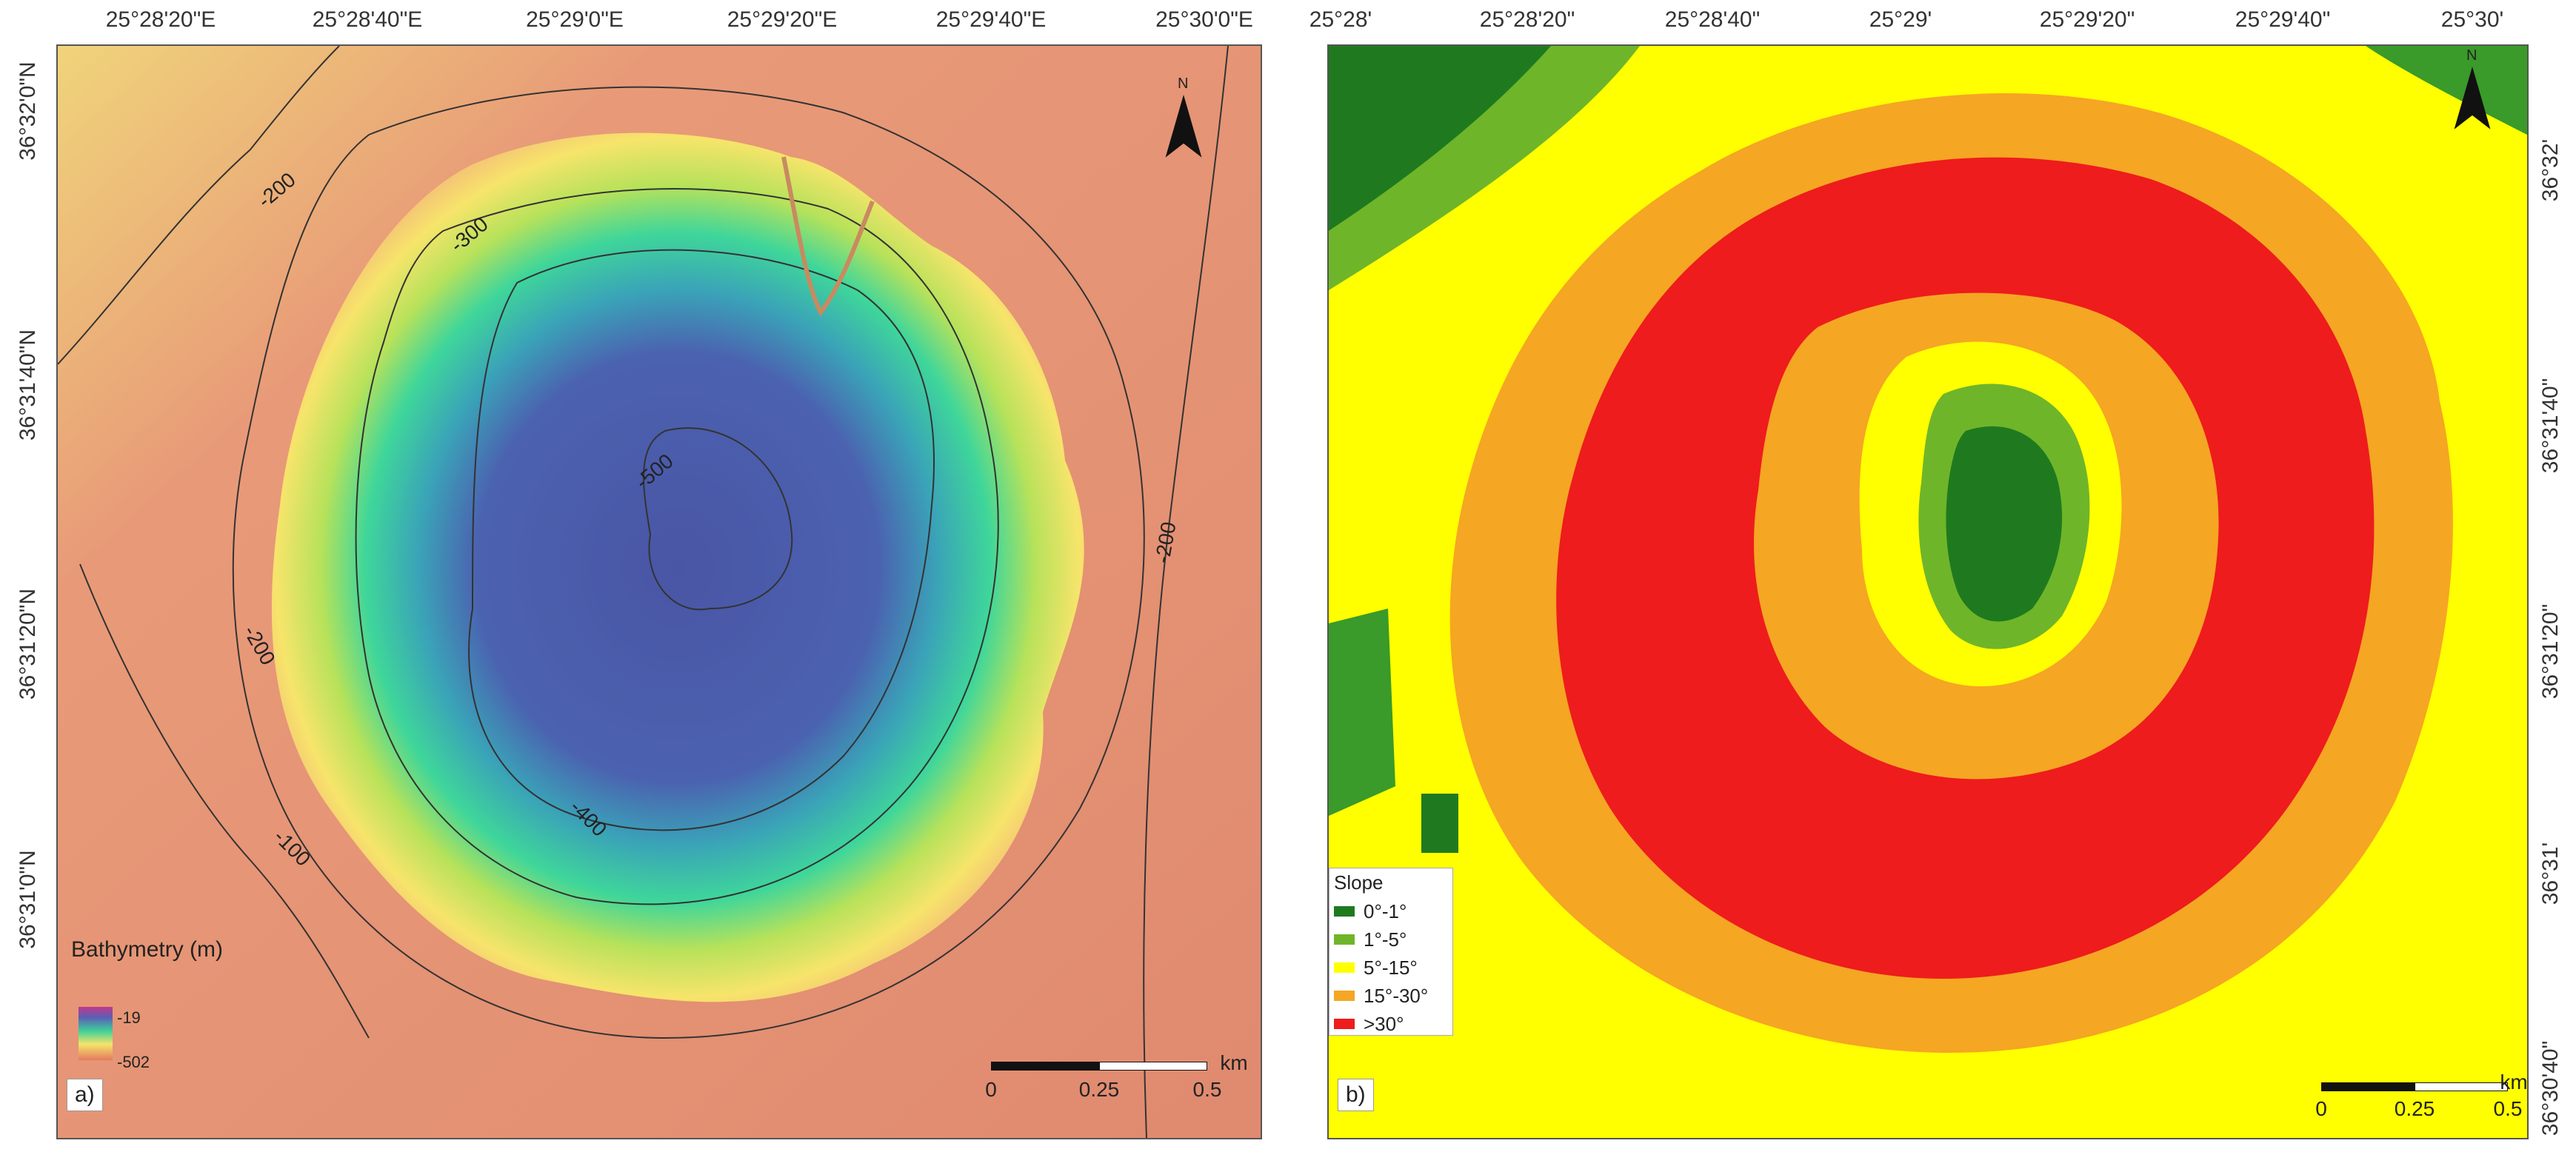 This screenshot has height=1169, width=2576. I want to click on panel-b-top-tick-6: 25°29'40", so click(2283, 19).